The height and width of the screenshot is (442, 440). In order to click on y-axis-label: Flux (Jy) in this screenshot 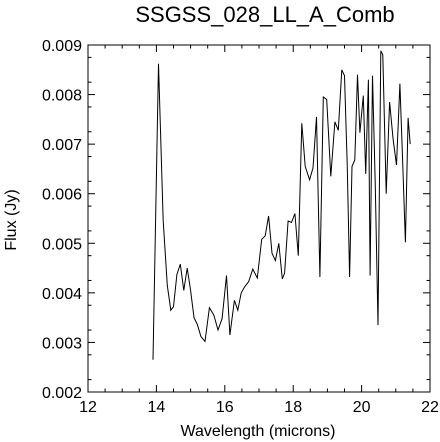, I will do `click(11, 219)`.